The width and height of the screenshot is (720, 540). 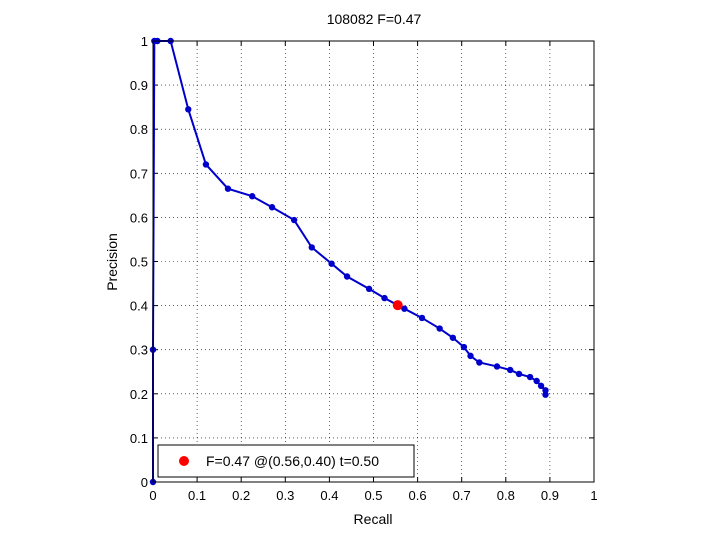 What do you see at coordinates (144, 482) in the screenshot?
I see `y-tick-label: 0` at bounding box center [144, 482].